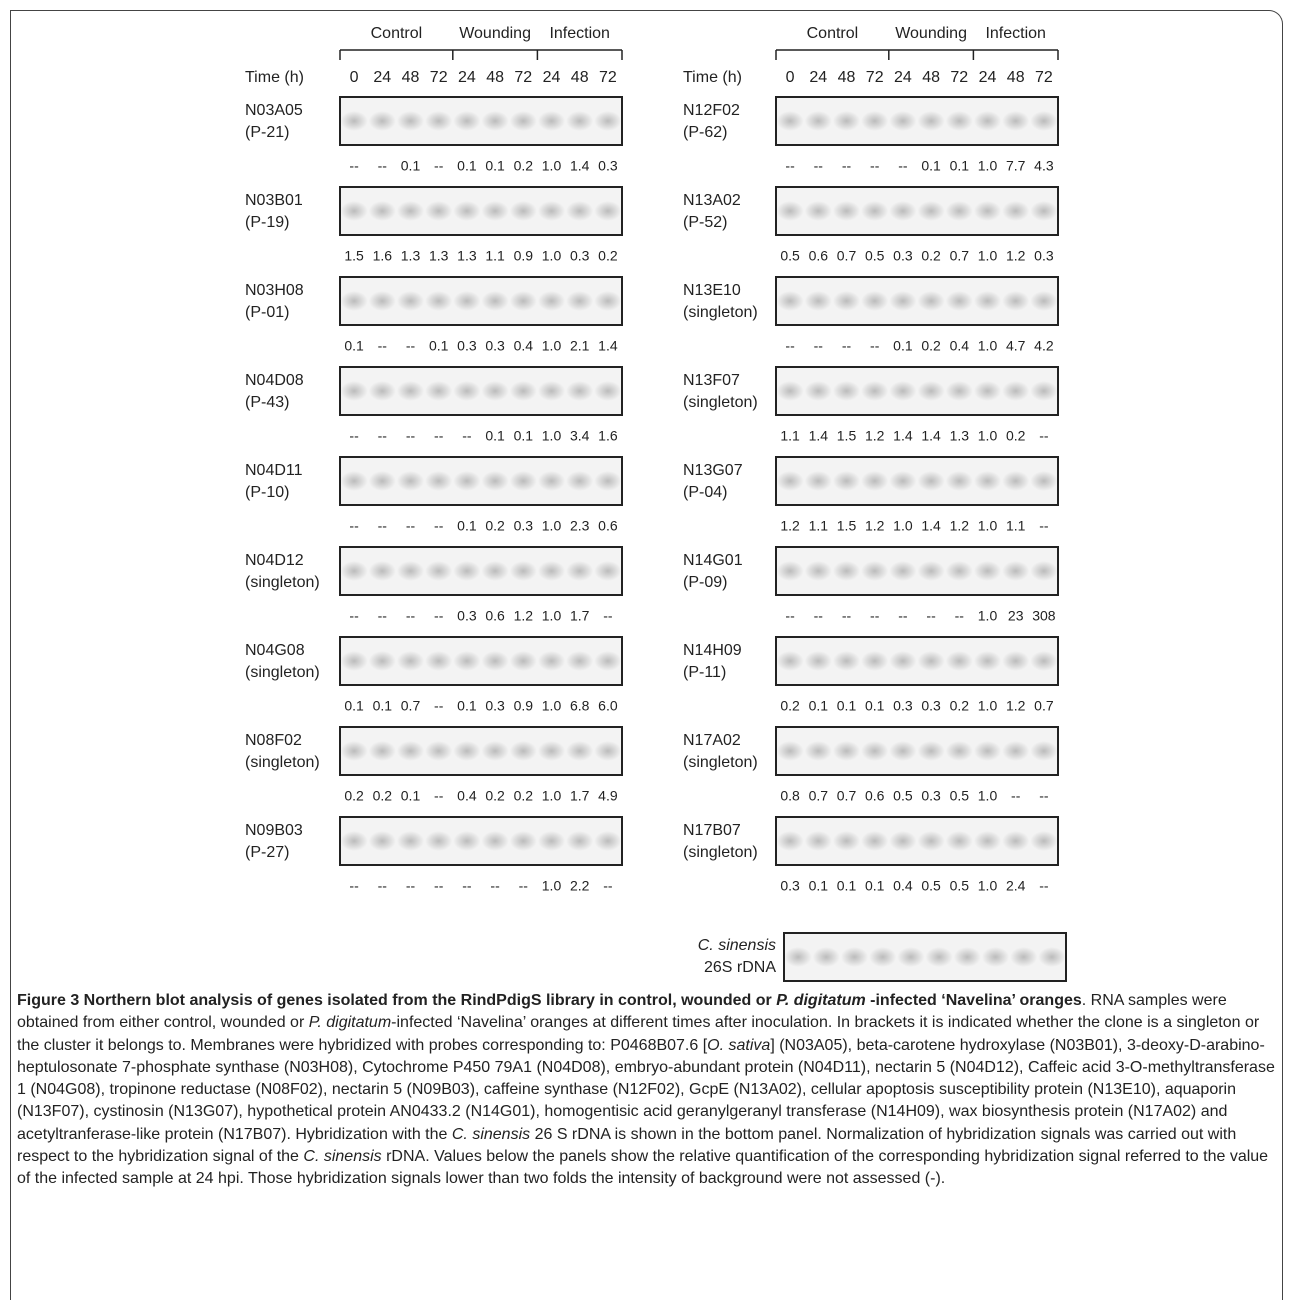 This screenshot has width=1293, height=1300. I want to click on cluster: (P-43), so click(267, 402).